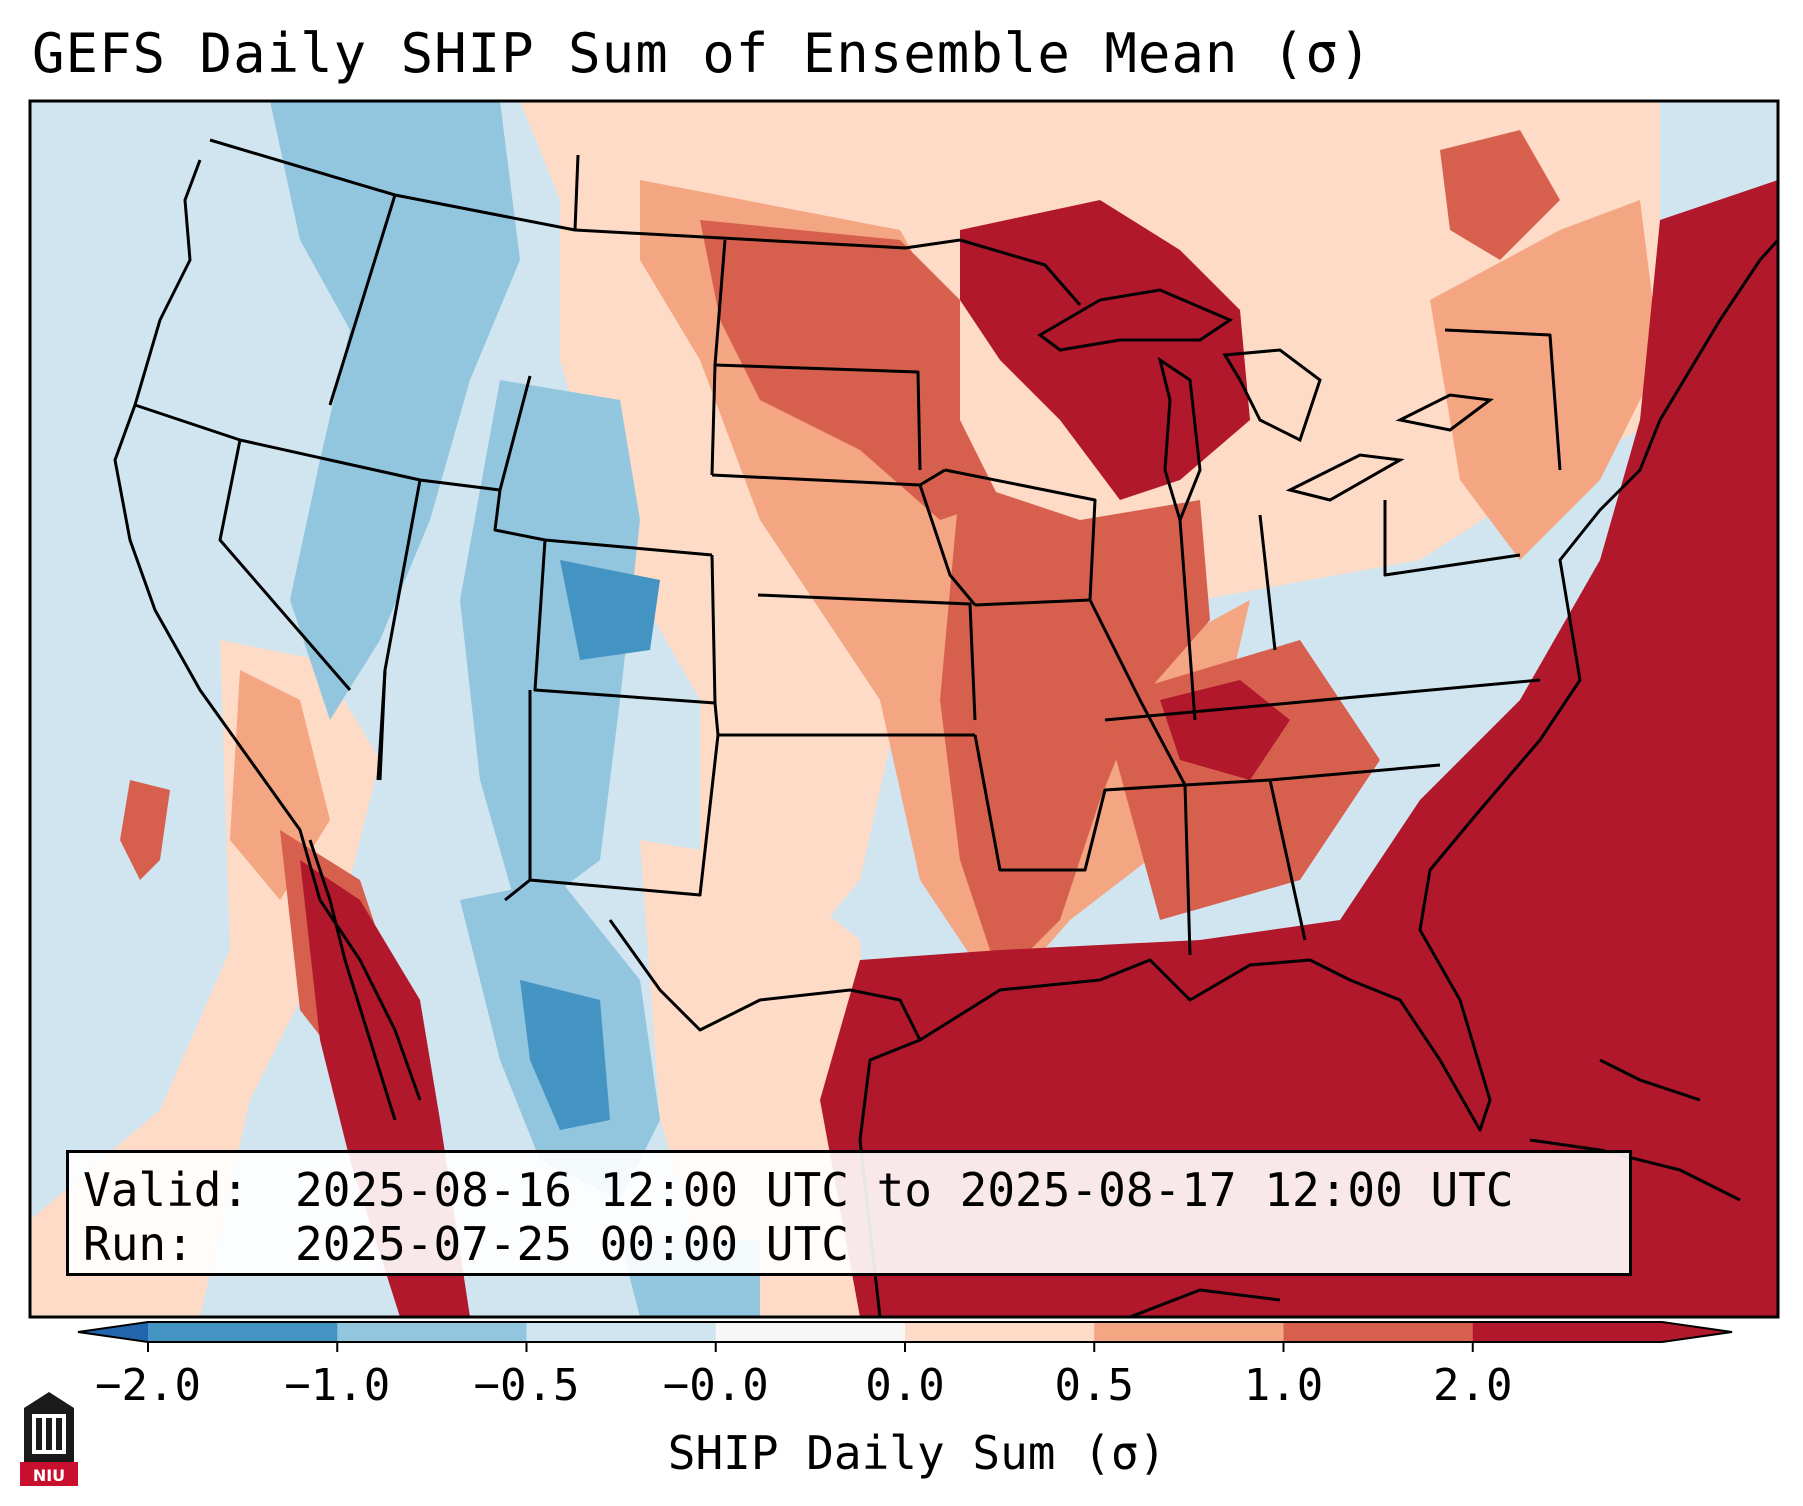 This screenshot has height=1506, width=1803. Describe the element at coordinates (610, 610) in the screenshot. I see `field-neg-strong-colorado` at that location.